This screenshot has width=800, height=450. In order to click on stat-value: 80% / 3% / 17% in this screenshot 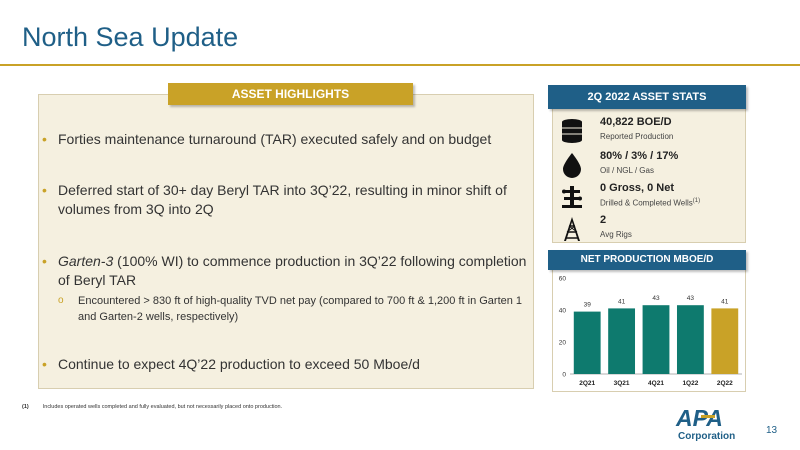, I will do `click(639, 156)`.